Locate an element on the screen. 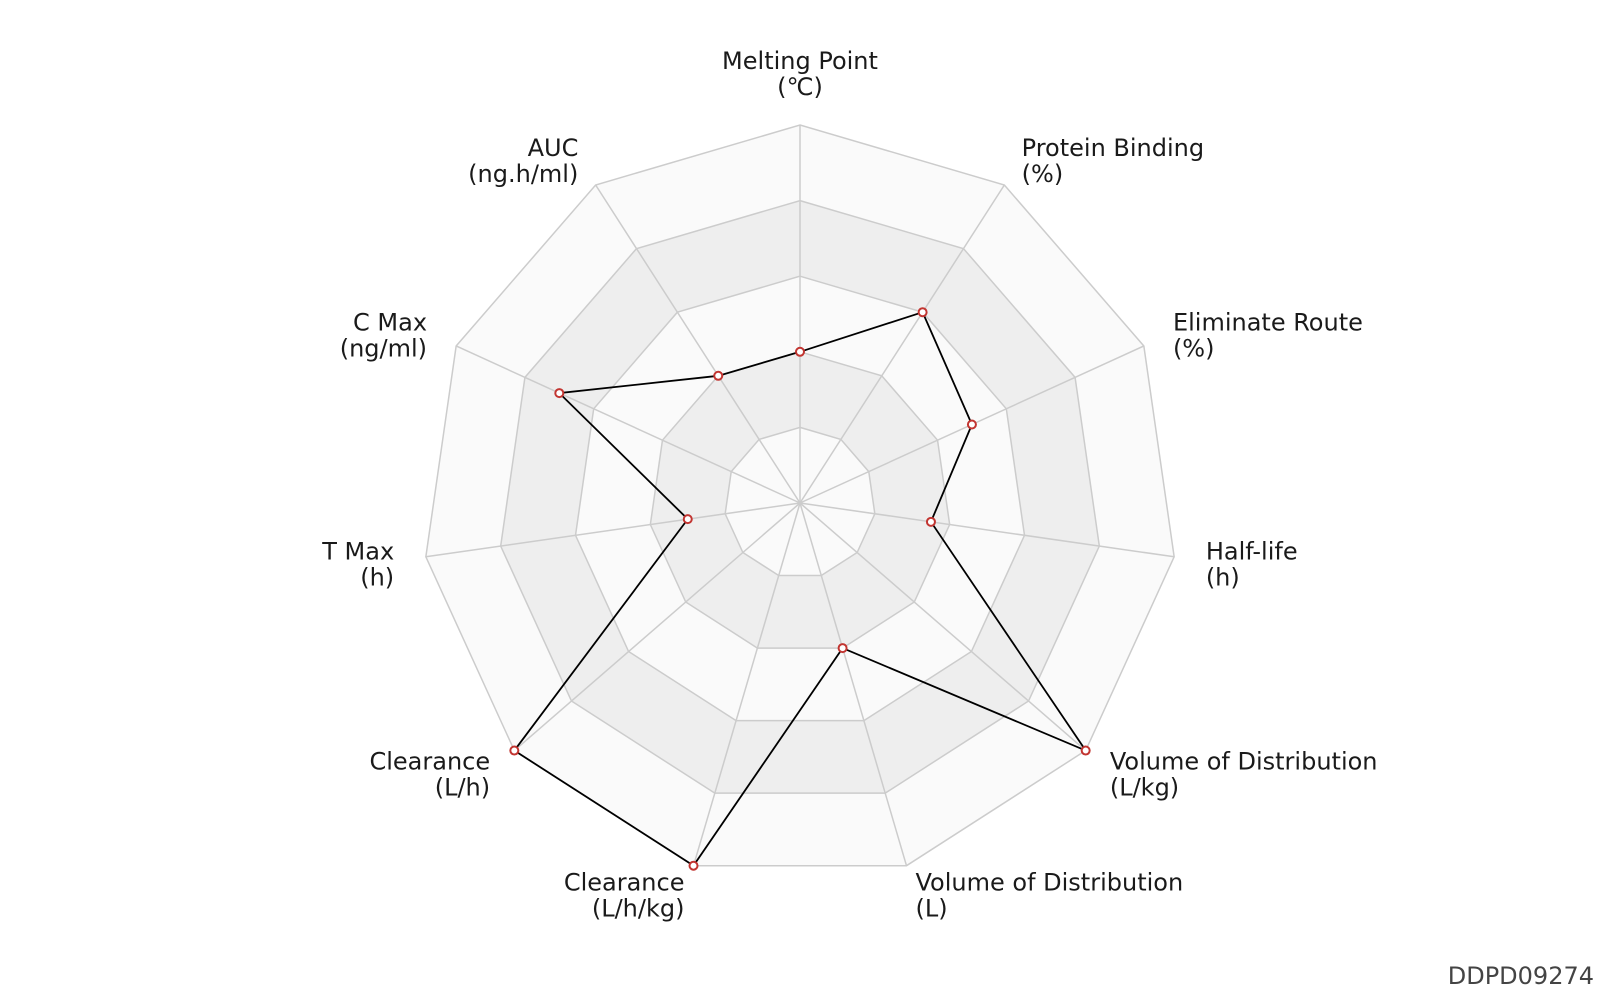 The height and width of the screenshot is (1000, 1600). chart-id-watermark: DDPD09274 is located at coordinates (1520, 976).